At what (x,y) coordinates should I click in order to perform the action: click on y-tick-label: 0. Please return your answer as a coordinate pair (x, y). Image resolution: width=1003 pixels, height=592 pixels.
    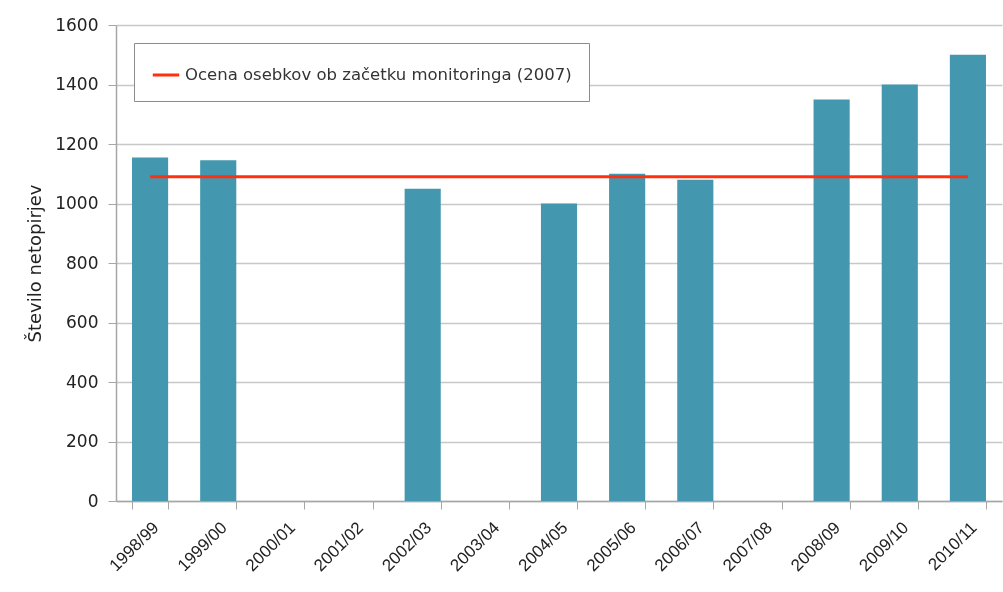
    Looking at the image, I should click on (93, 500).